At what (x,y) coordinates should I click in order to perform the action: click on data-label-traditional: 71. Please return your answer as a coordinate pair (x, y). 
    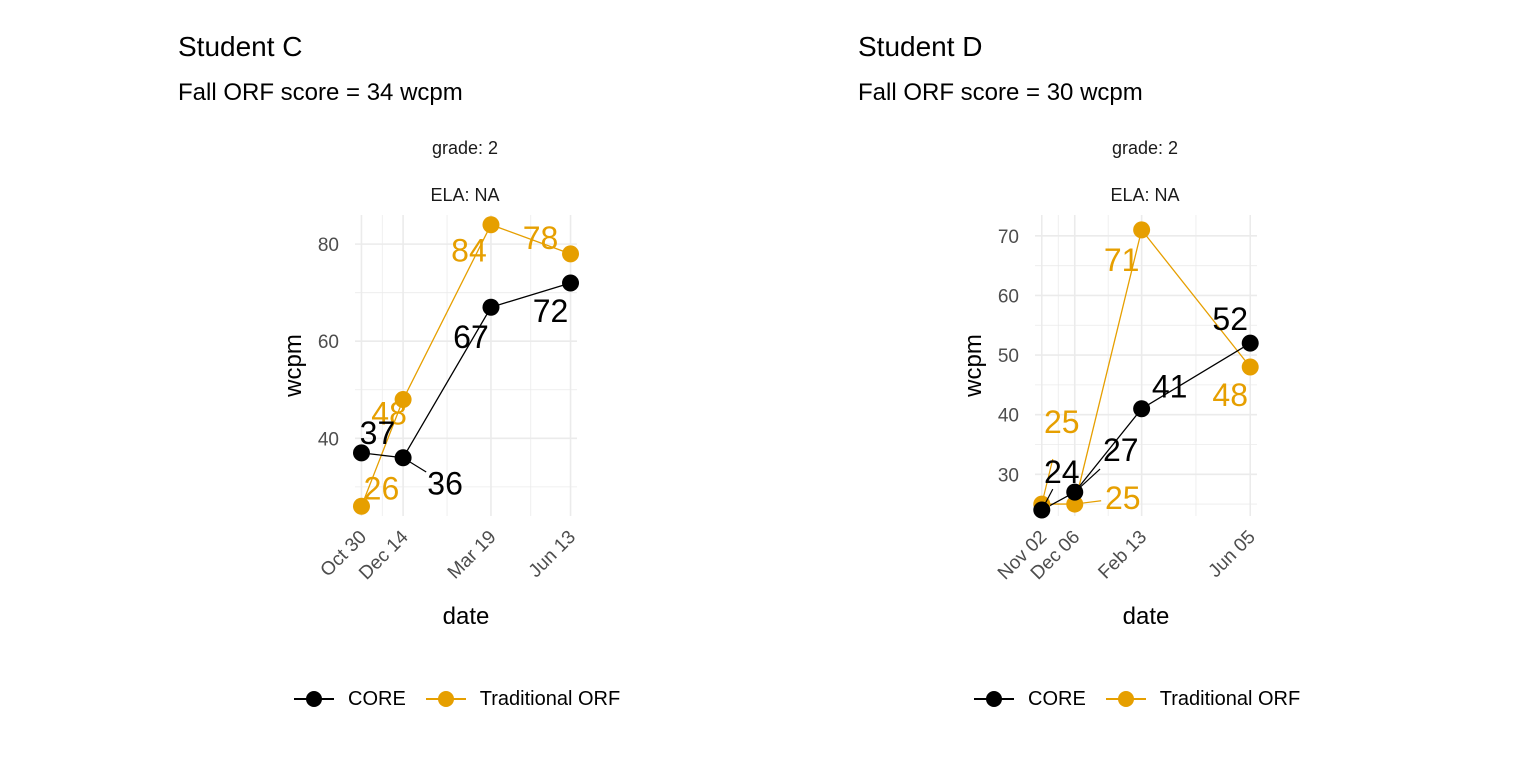
    Looking at the image, I should click on (1122, 260).